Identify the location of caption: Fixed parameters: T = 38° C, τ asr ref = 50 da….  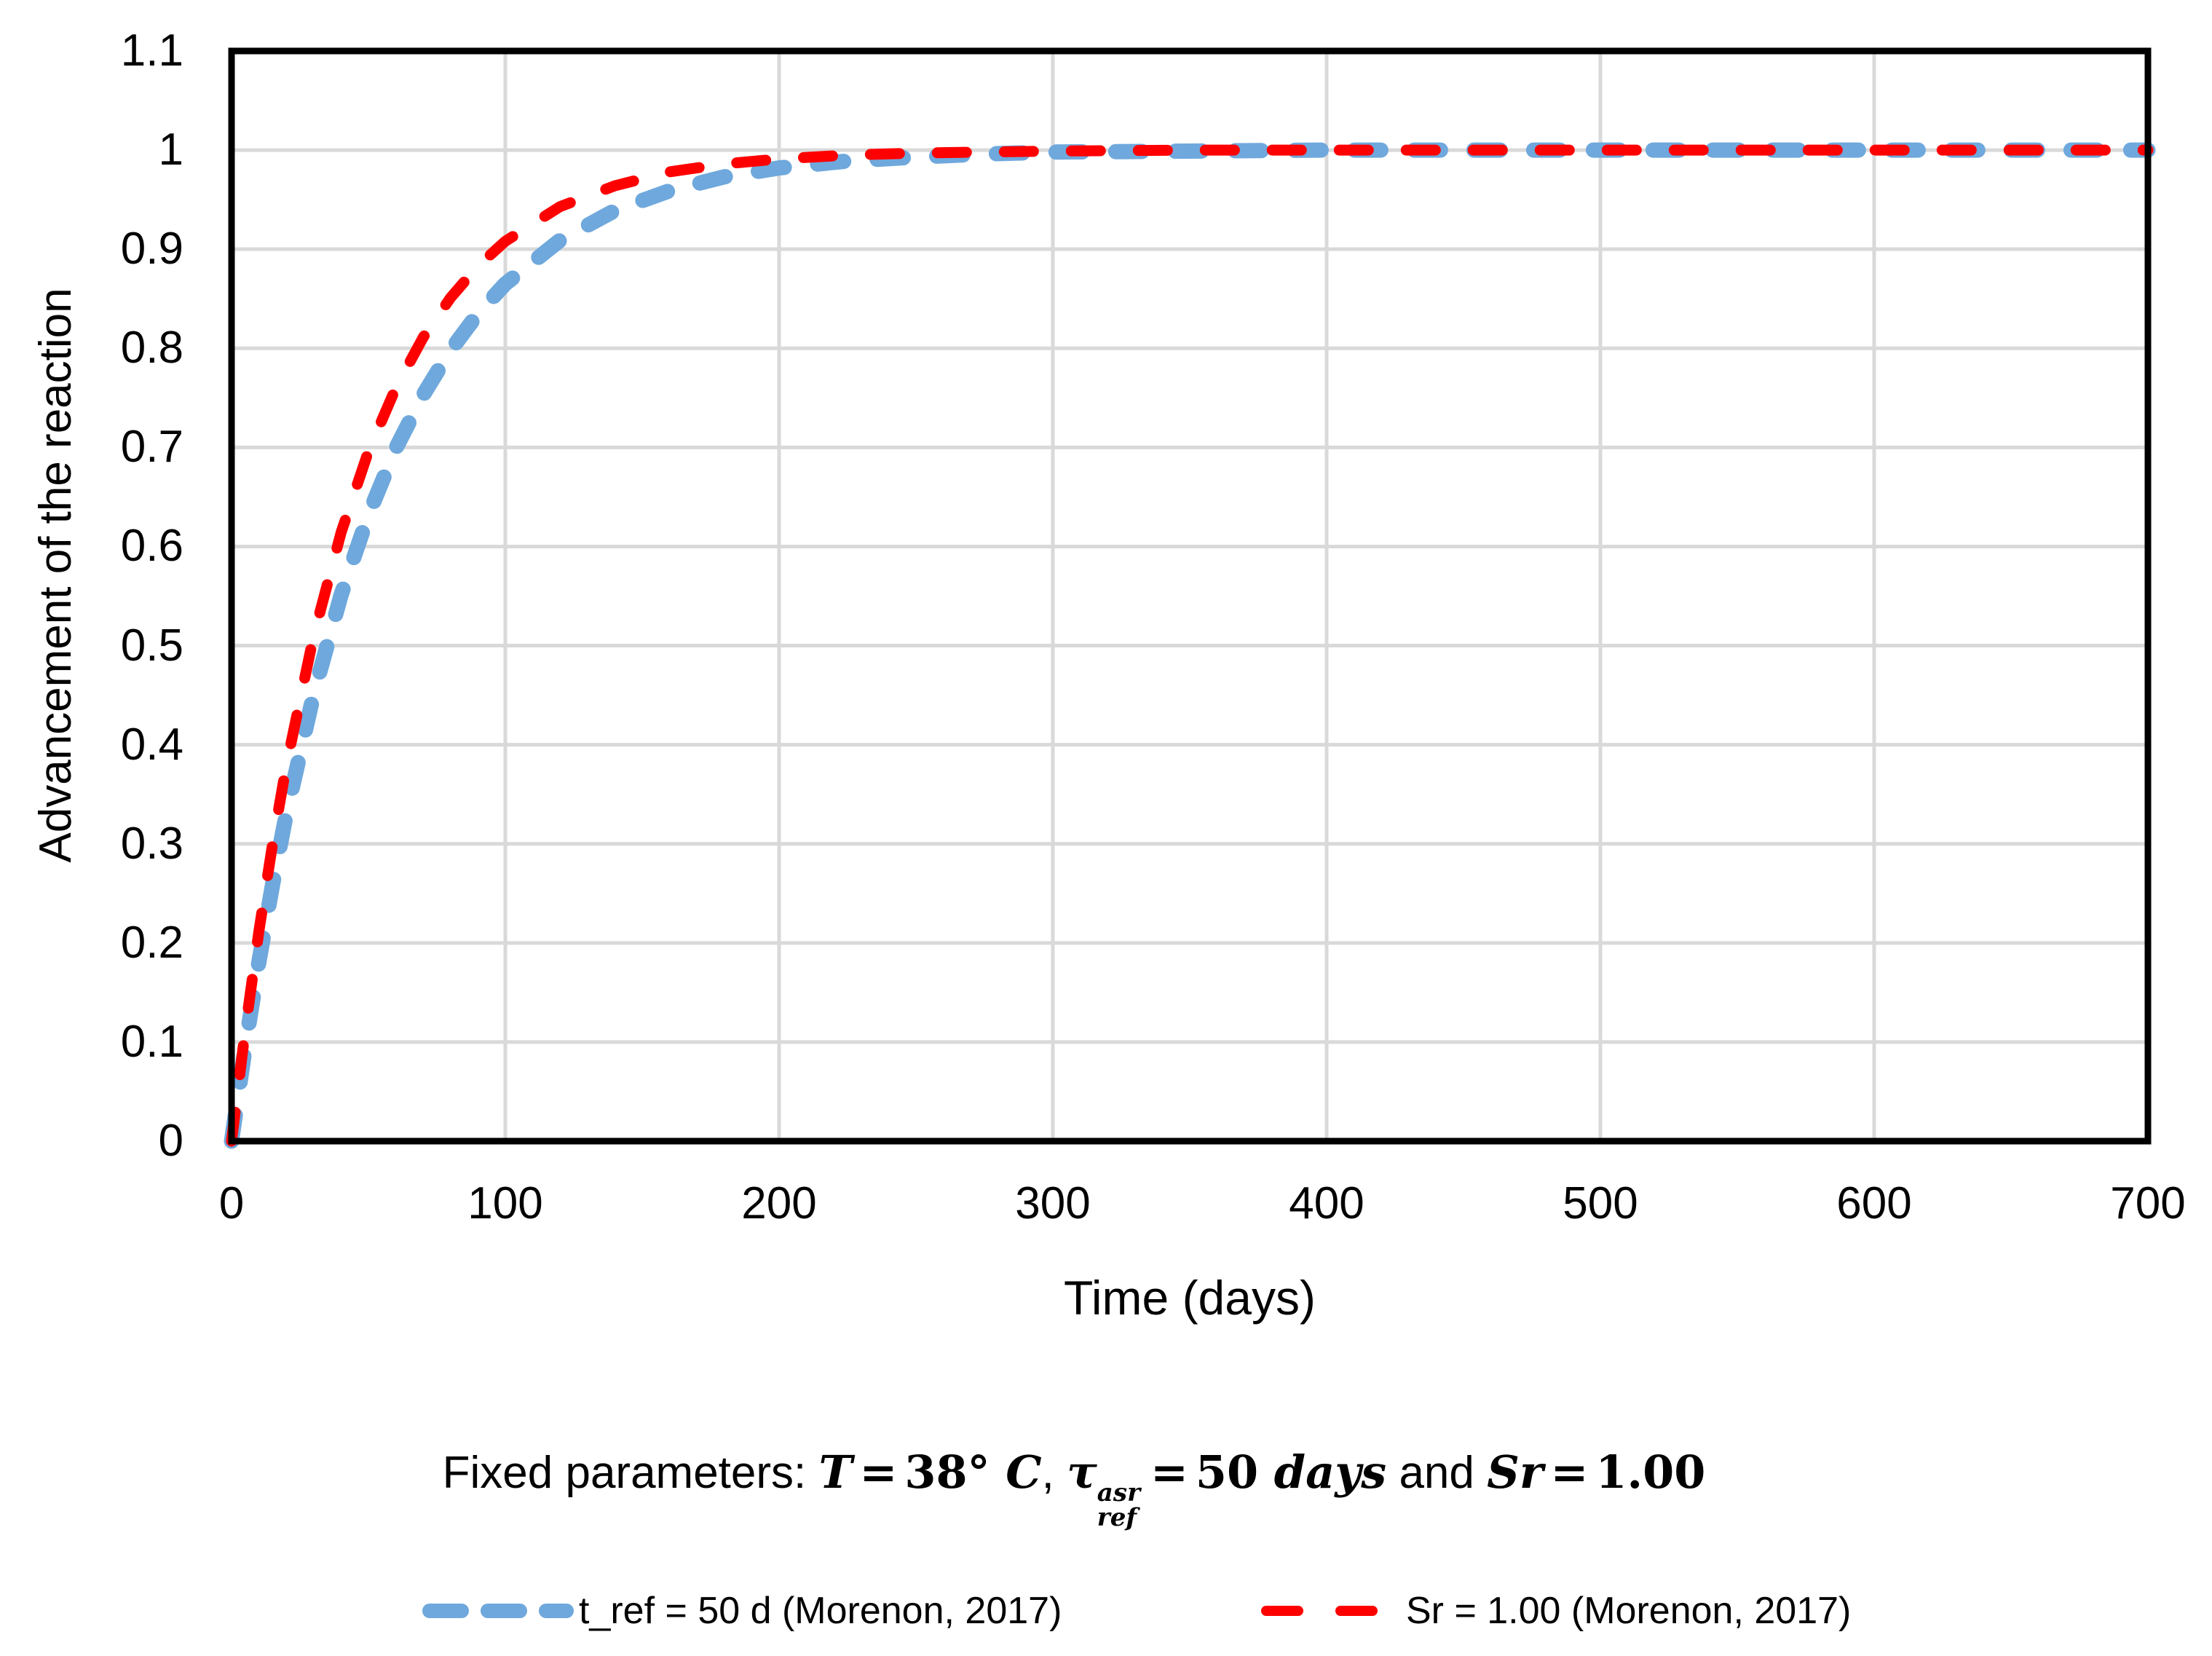
(1074, 1487).